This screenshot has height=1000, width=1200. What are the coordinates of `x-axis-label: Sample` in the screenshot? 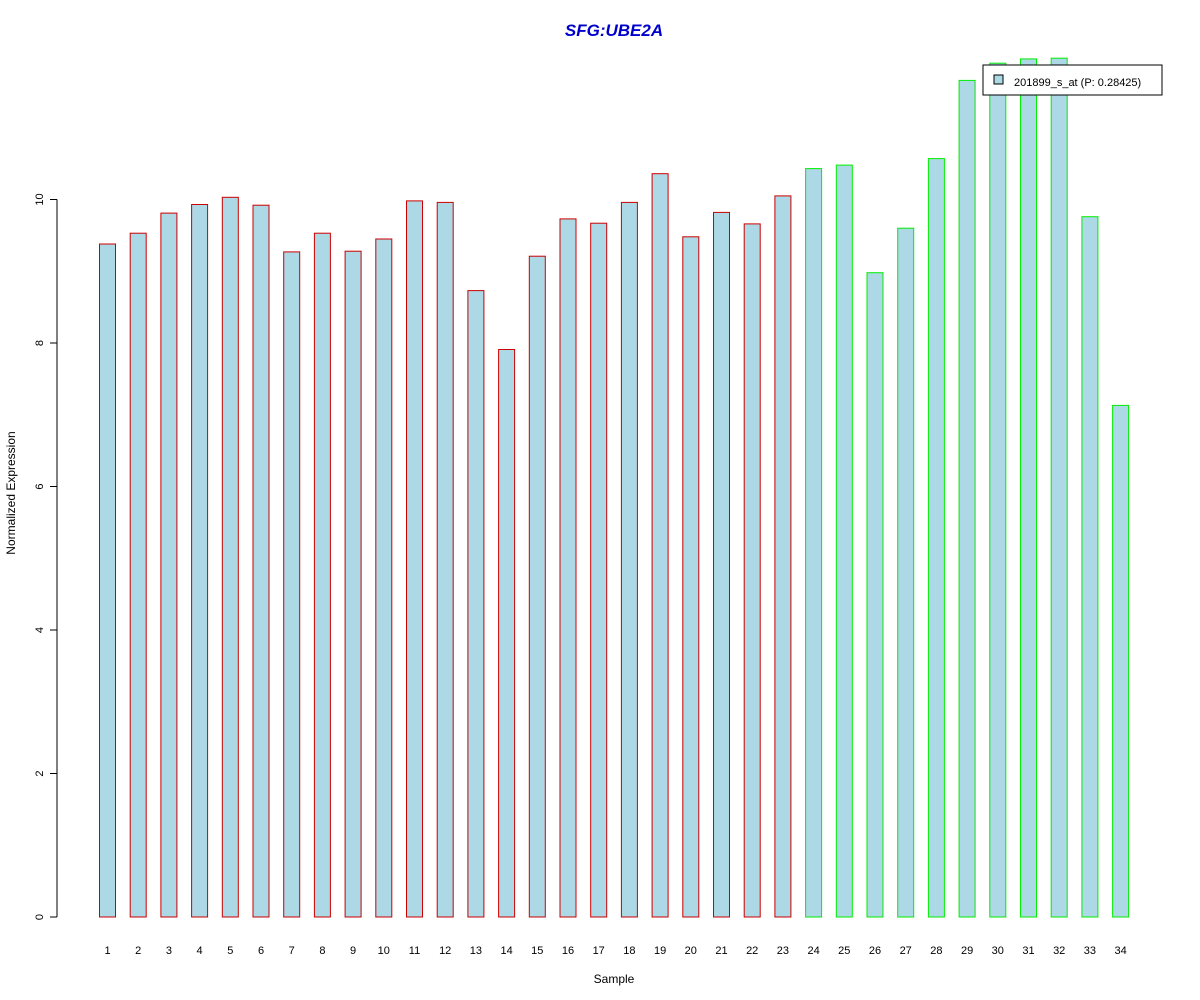 It's located at (614, 979).